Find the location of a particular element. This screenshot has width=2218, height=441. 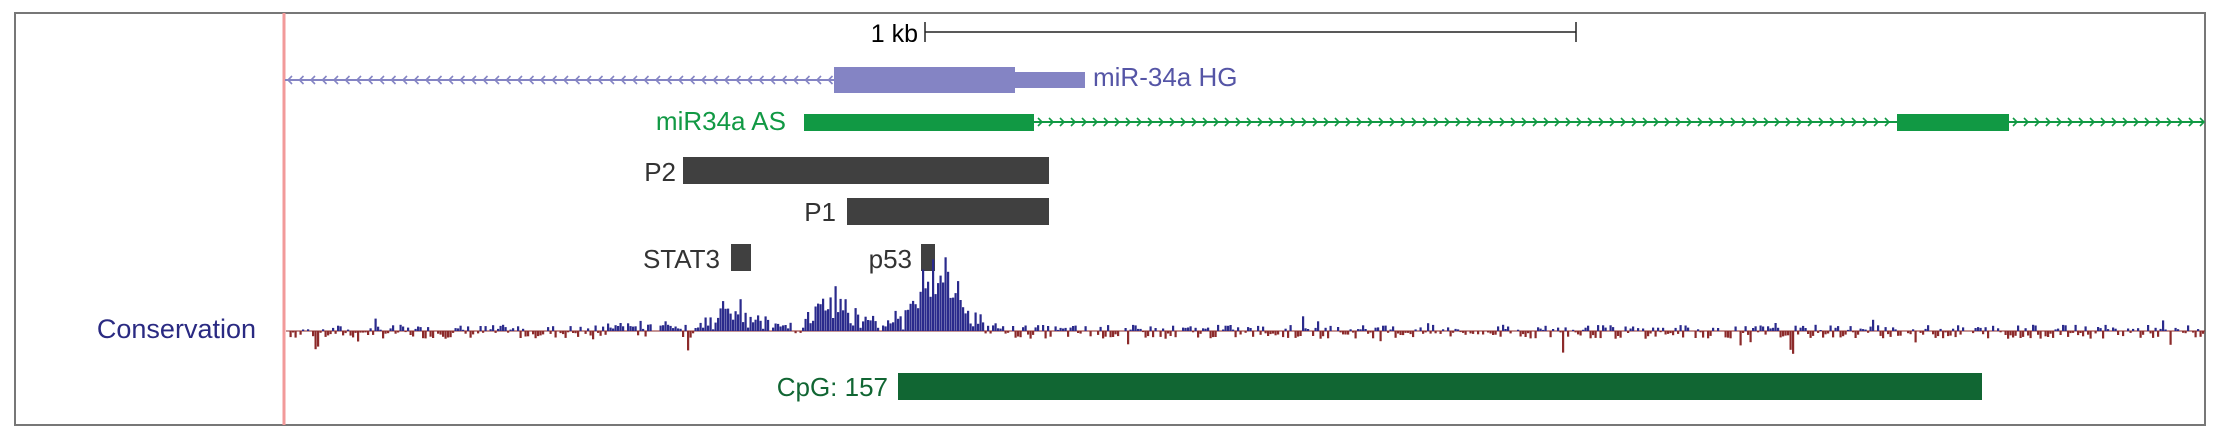

gene-exon-thick is located at coordinates (924, 80).